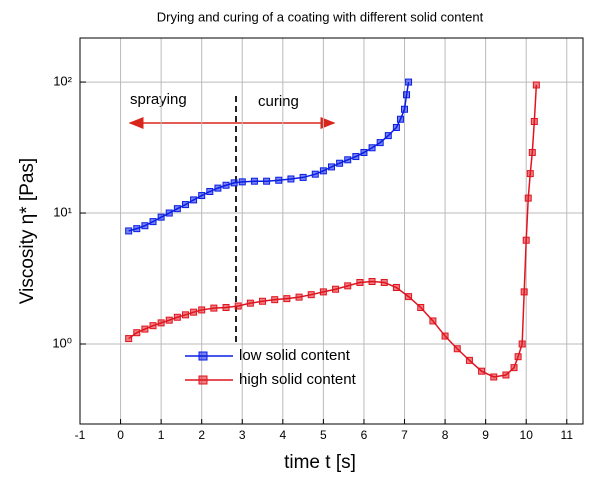 This screenshot has height=479, width=600. I want to click on x-axis-title: time t [s], so click(320, 462).